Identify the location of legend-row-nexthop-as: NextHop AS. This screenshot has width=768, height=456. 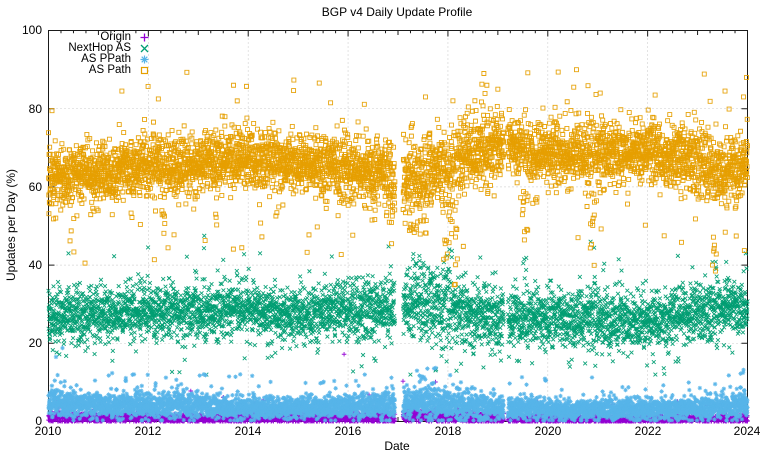
(105, 48).